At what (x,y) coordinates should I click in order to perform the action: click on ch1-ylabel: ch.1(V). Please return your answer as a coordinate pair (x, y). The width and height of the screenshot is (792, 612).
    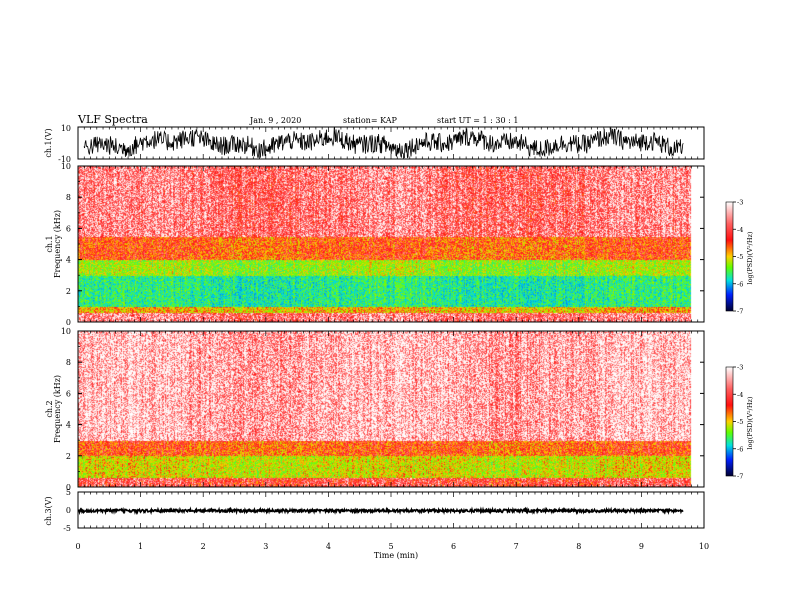
    Looking at the image, I should click on (48, 142).